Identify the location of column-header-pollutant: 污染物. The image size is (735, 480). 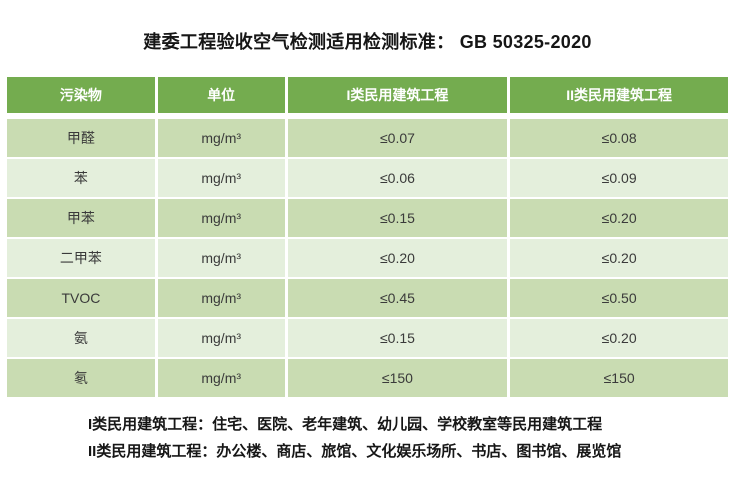
(81, 95).